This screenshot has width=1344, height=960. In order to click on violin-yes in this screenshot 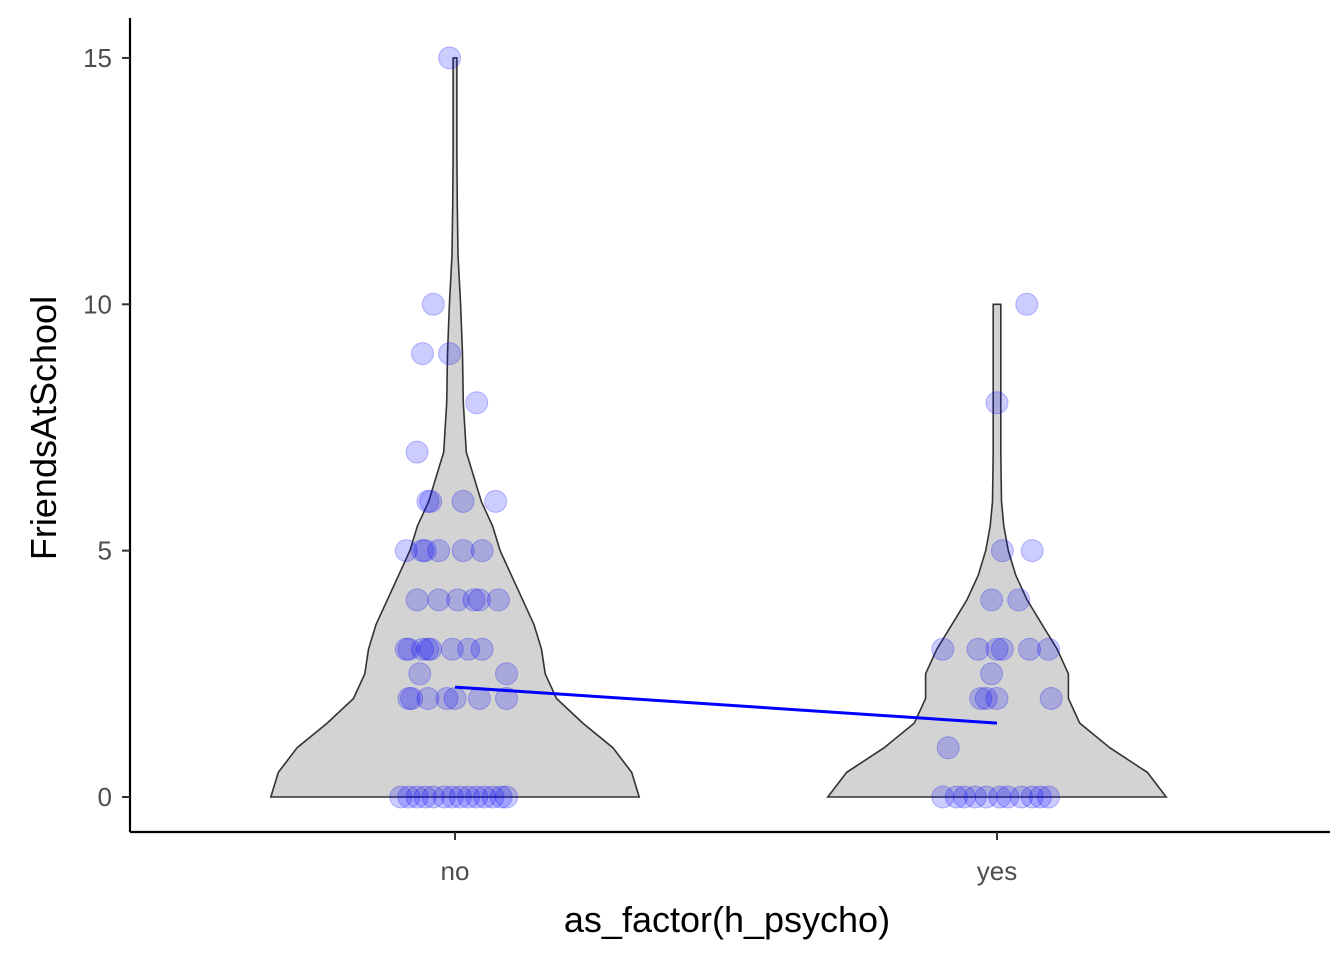, I will do `click(997, 550)`.